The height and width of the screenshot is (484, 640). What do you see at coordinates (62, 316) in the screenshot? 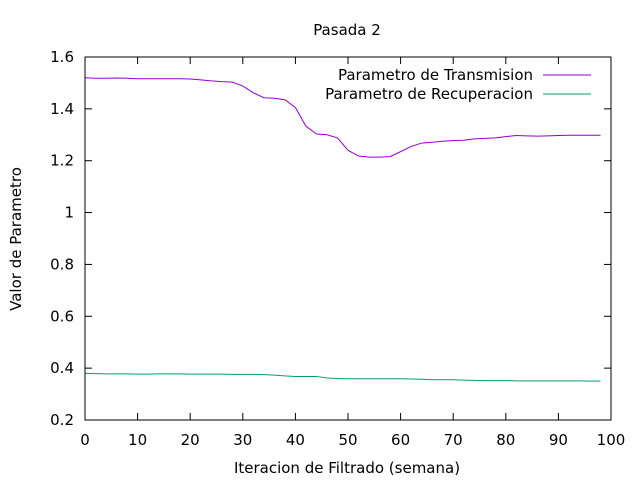
I see `y-tick-label: 0.6` at bounding box center [62, 316].